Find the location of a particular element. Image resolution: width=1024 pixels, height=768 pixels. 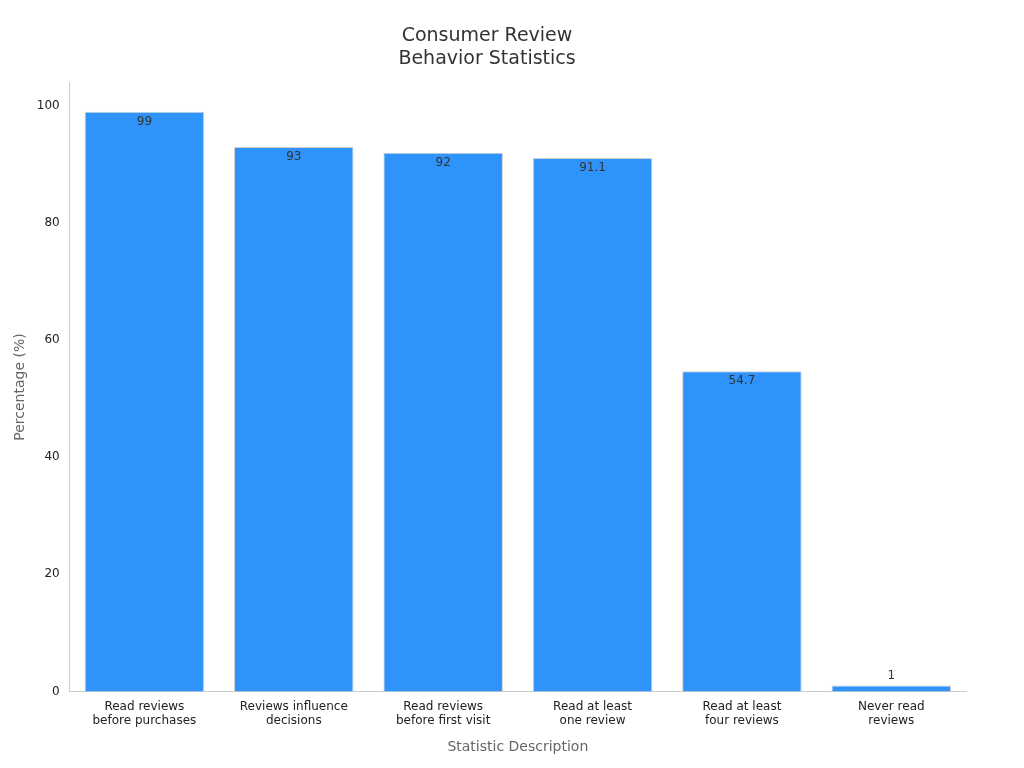

y-tick-label: 60 is located at coordinates (52, 339).